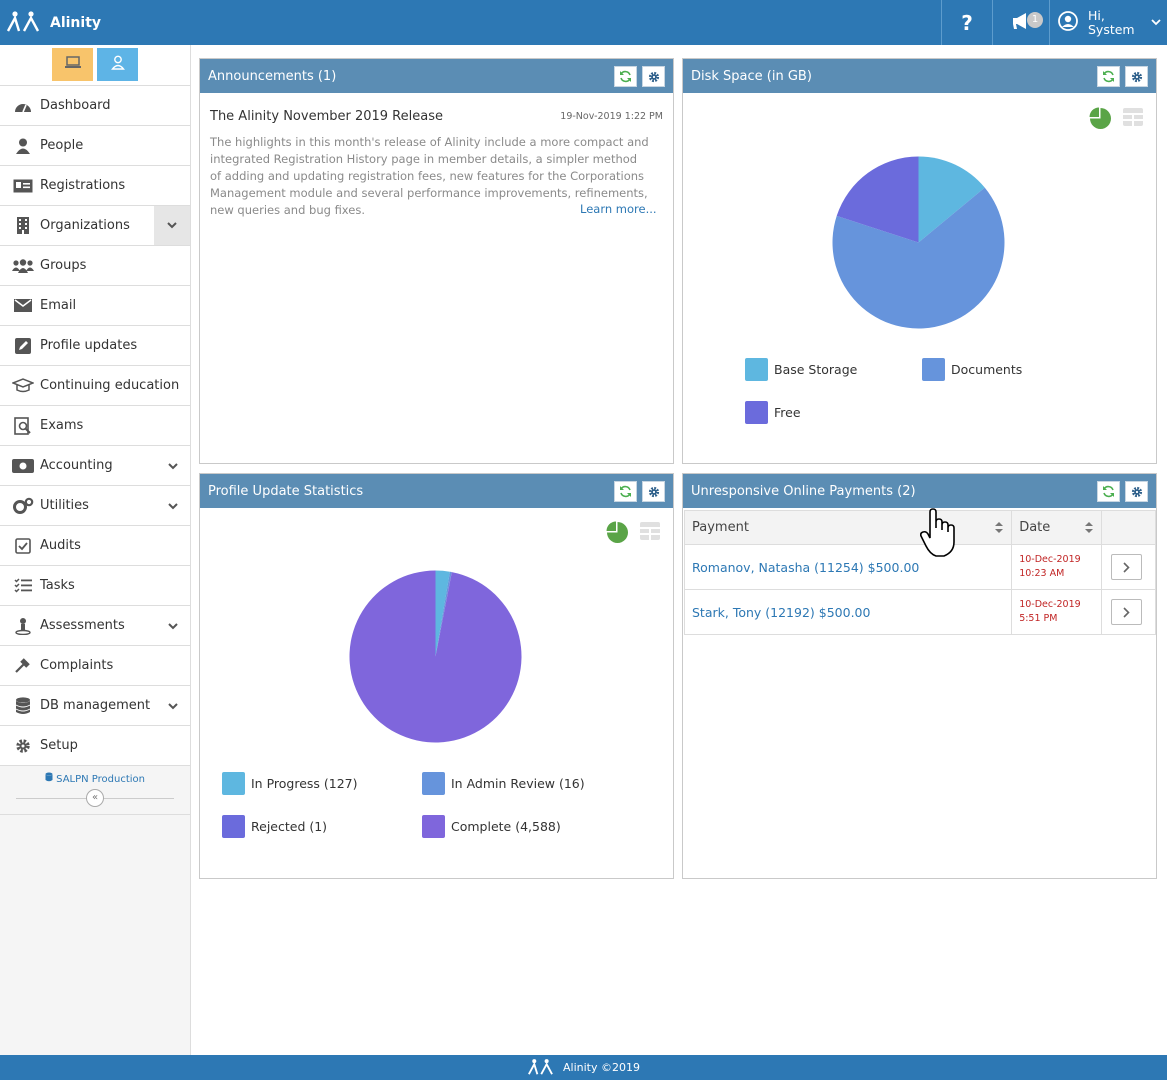  Describe the element at coordinates (77, 665) in the screenshot. I see `sidebar-item-label: Complaints` at that location.